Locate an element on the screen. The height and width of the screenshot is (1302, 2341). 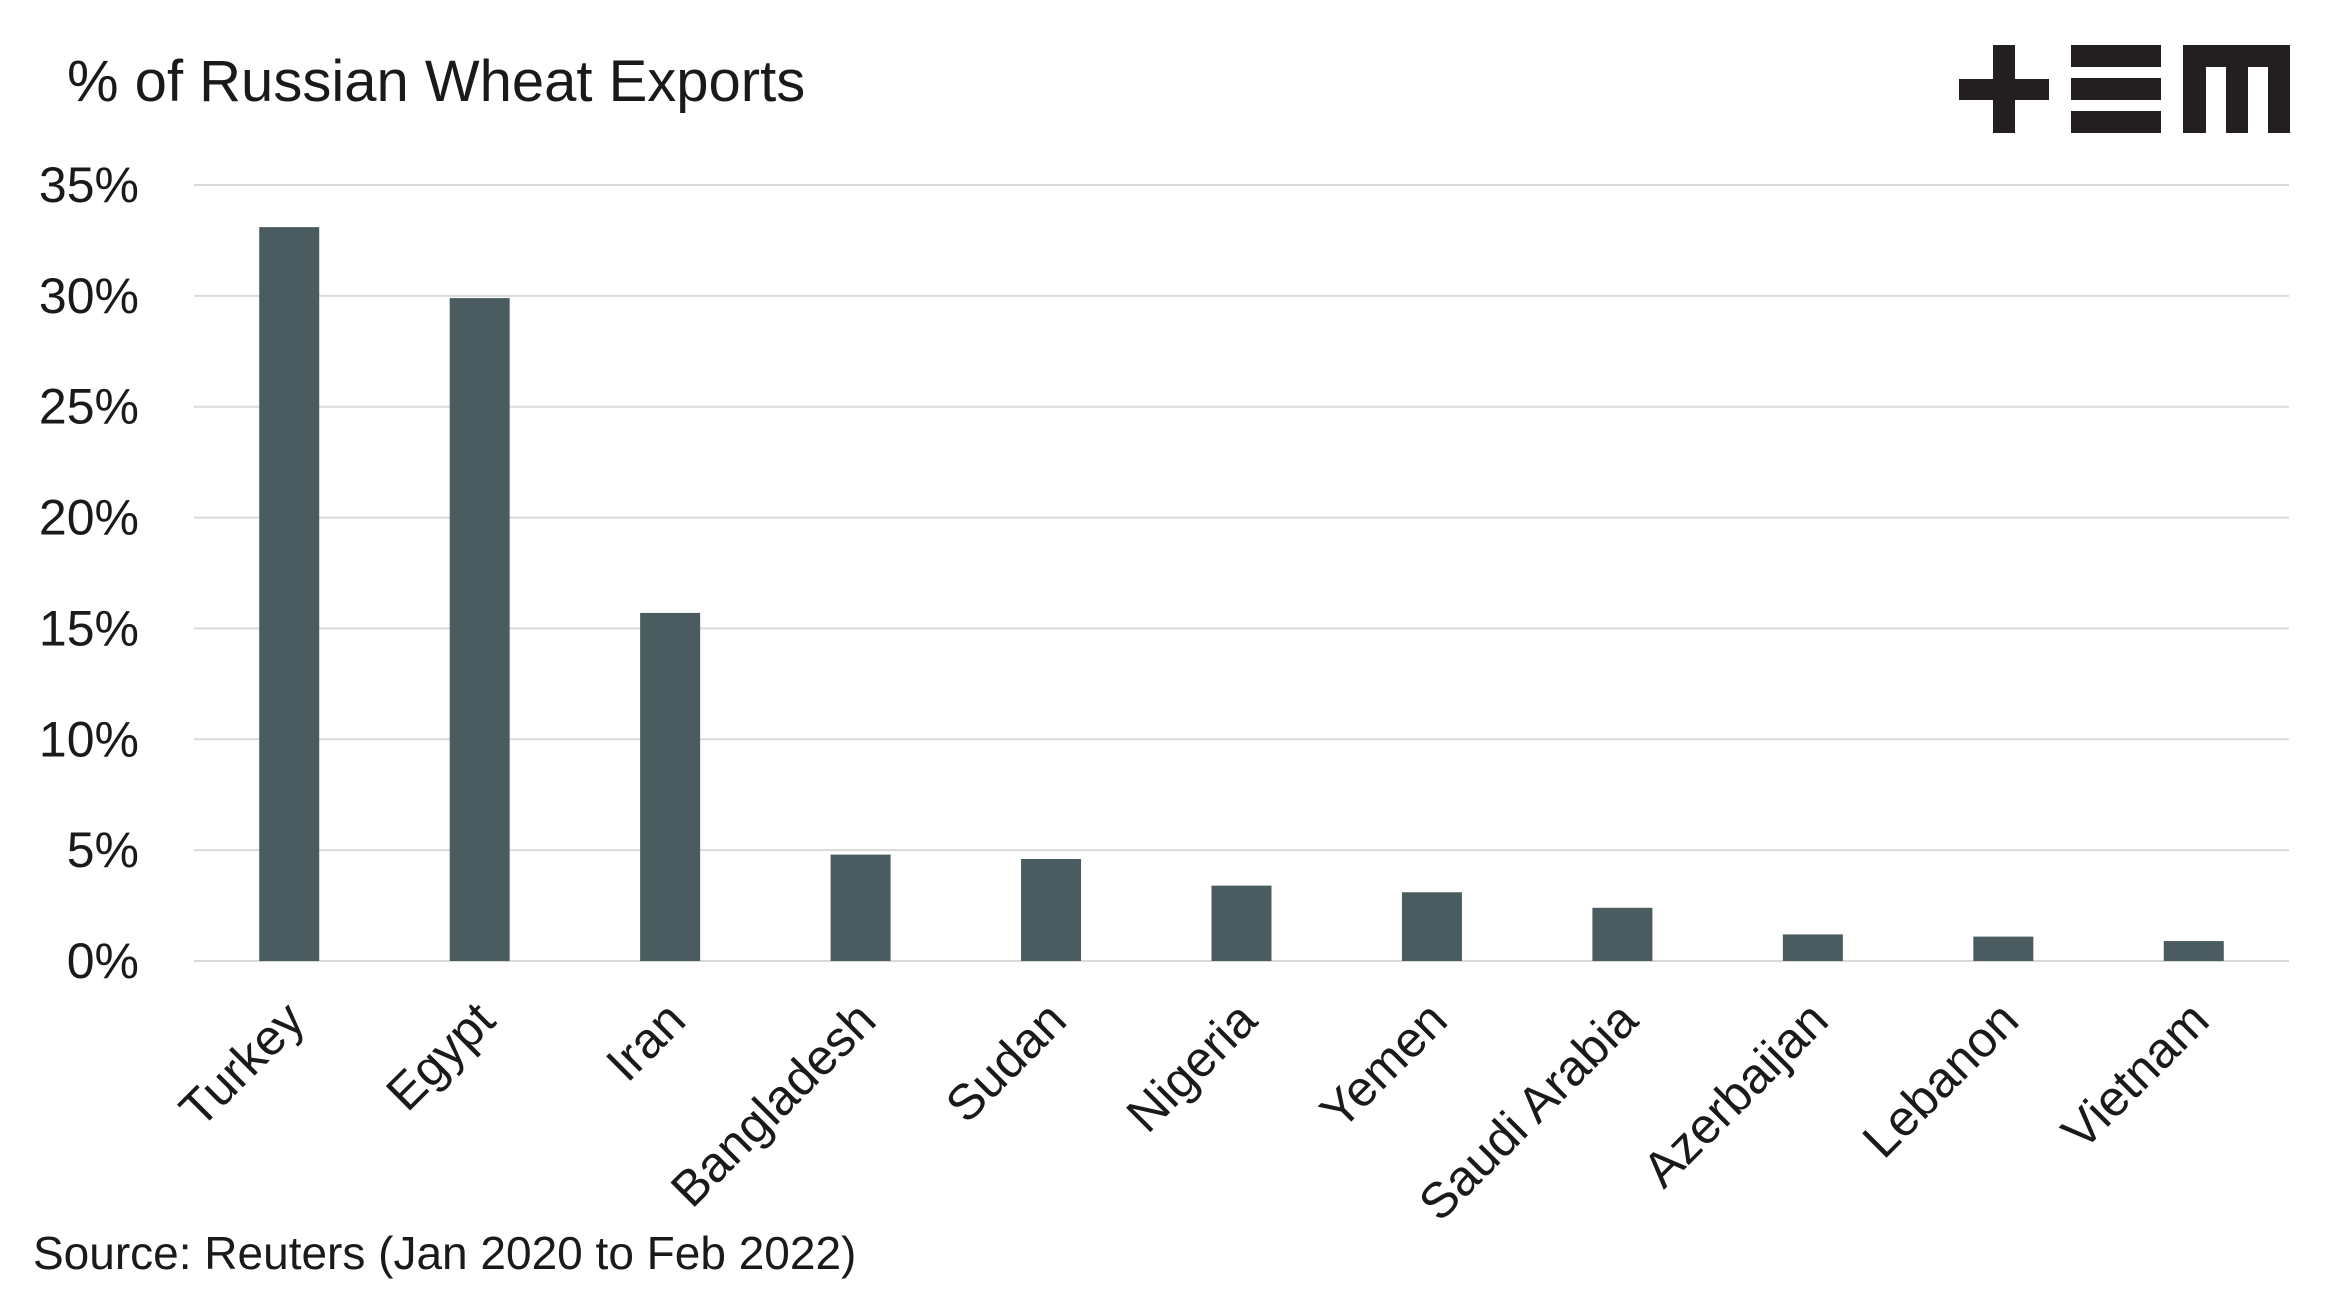
bar-iran is located at coordinates (670, 786).